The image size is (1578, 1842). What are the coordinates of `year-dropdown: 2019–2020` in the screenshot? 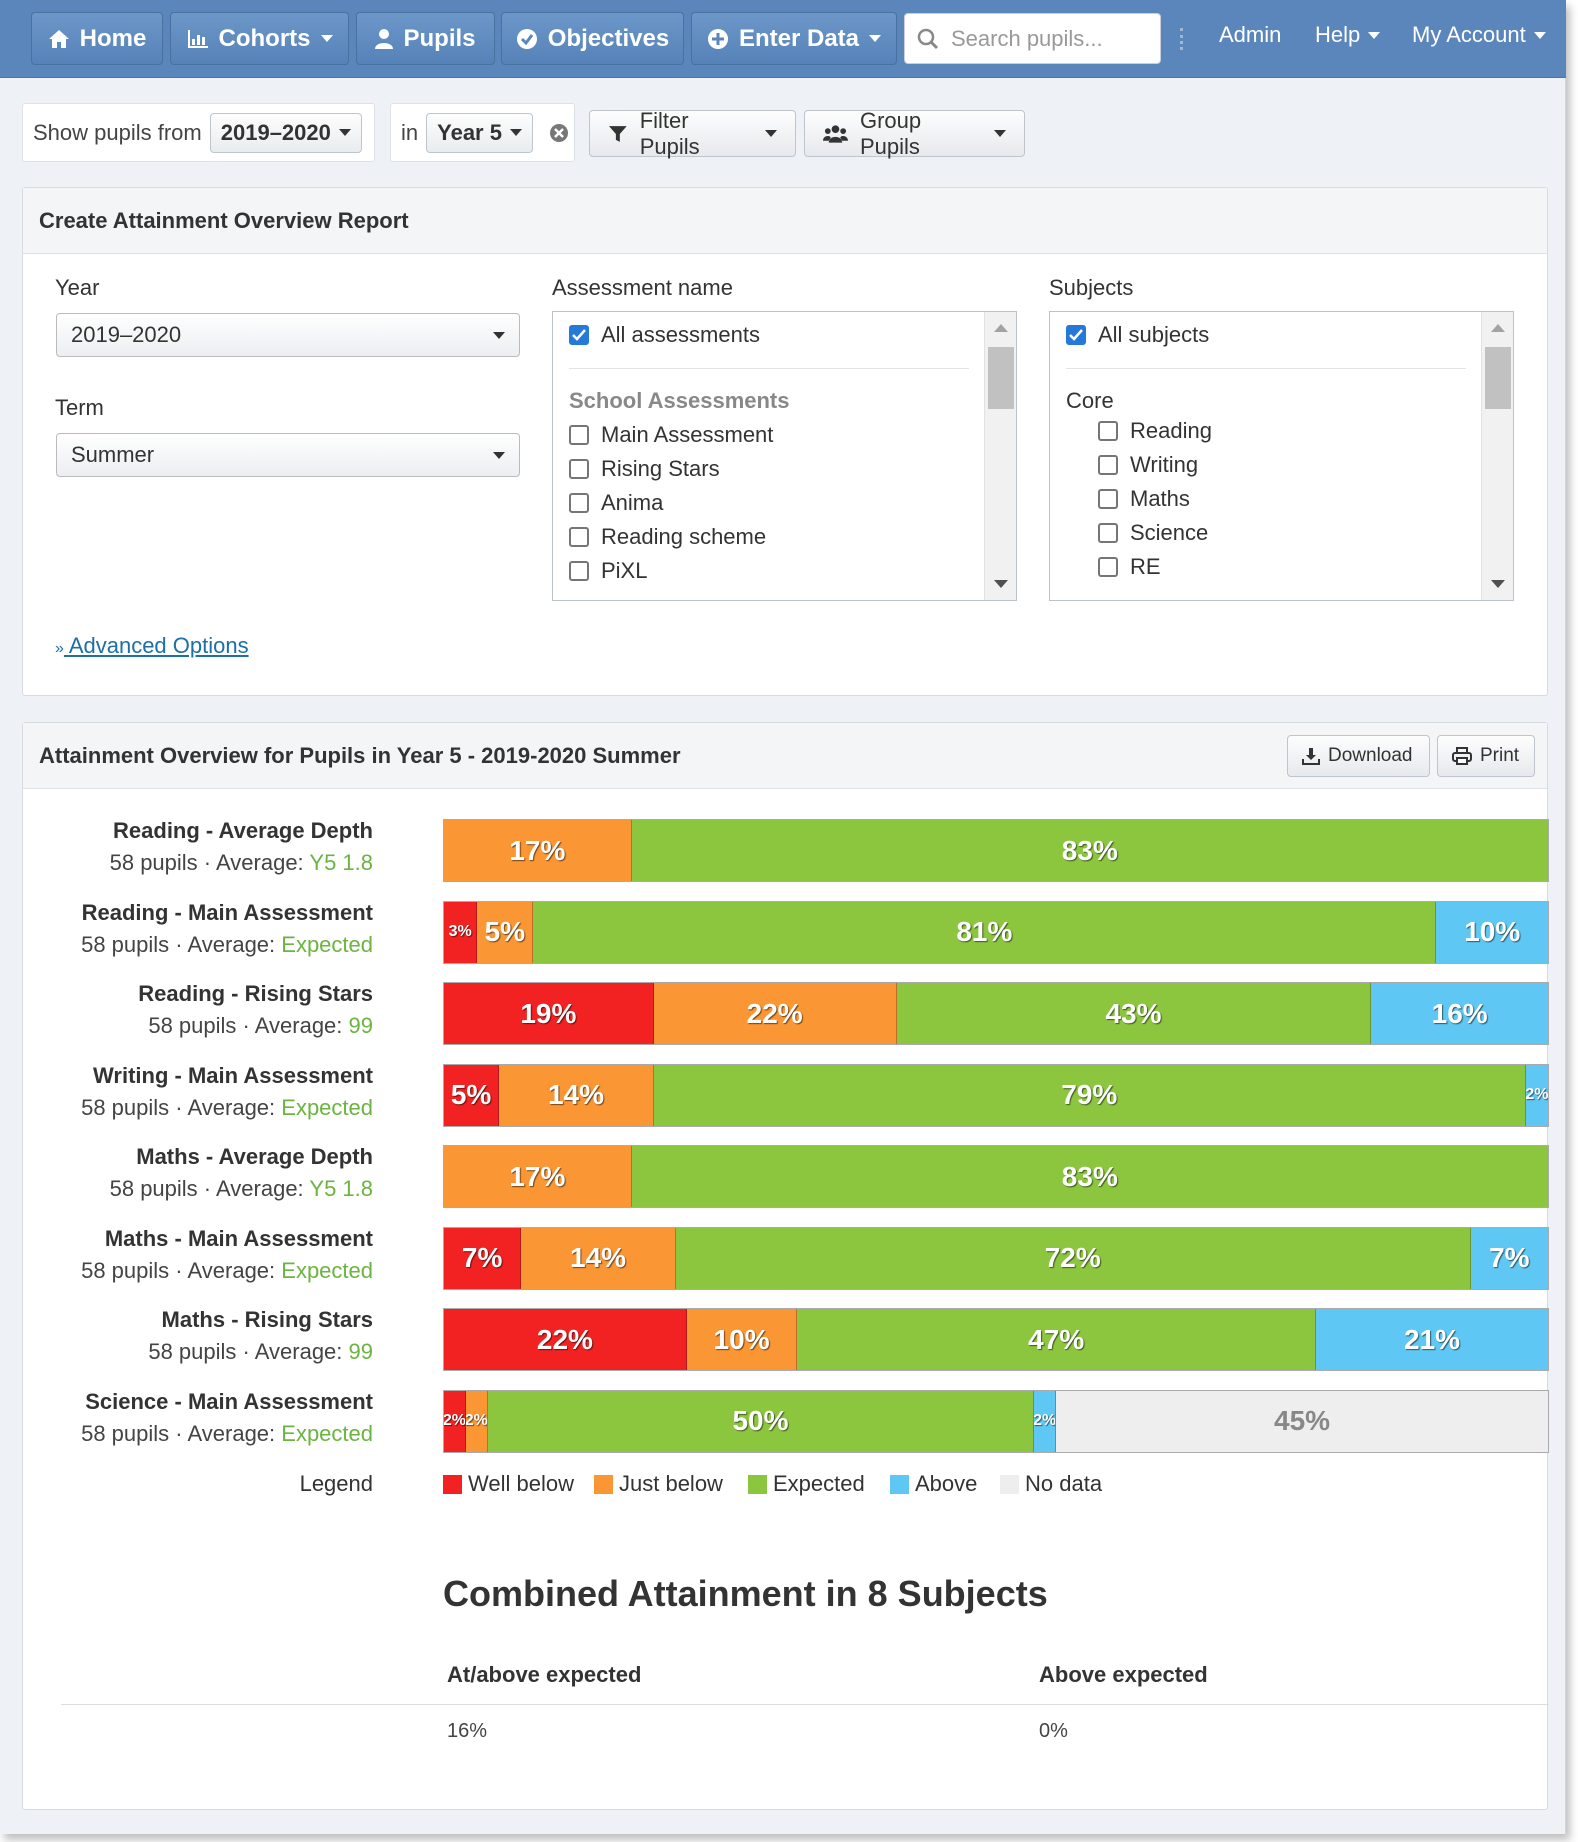 It's located at (288, 335).